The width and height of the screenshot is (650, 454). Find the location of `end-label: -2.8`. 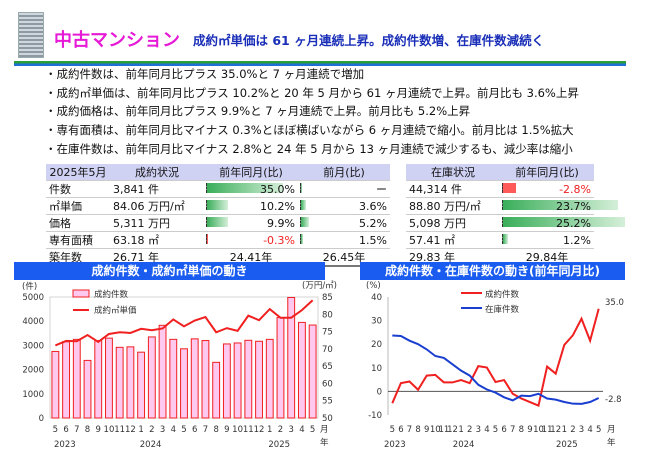

end-label: -2.8 is located at coordinates (613, 400).